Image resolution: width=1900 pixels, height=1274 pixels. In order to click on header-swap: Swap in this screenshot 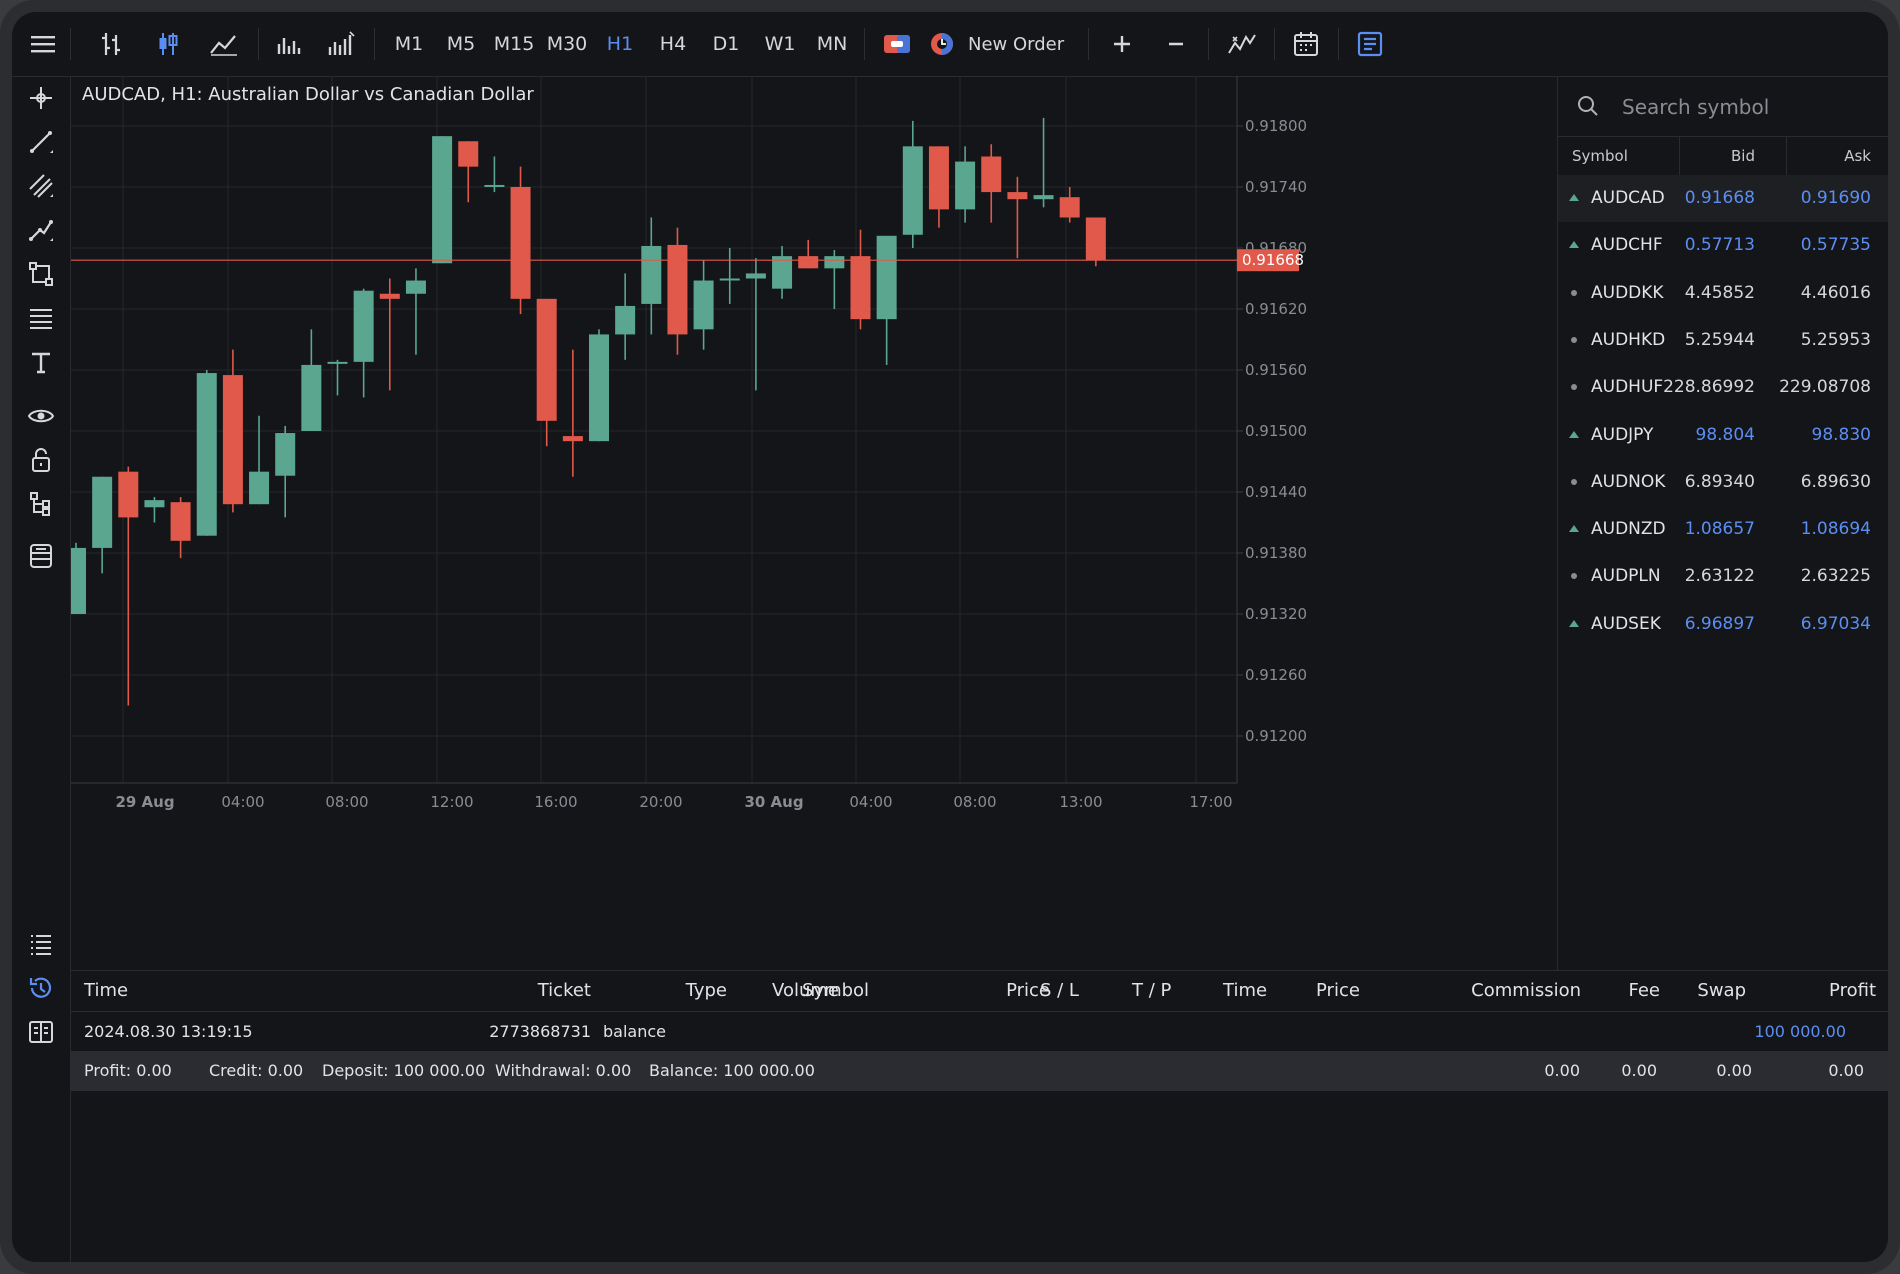, I will do `click(1721, 990)`.